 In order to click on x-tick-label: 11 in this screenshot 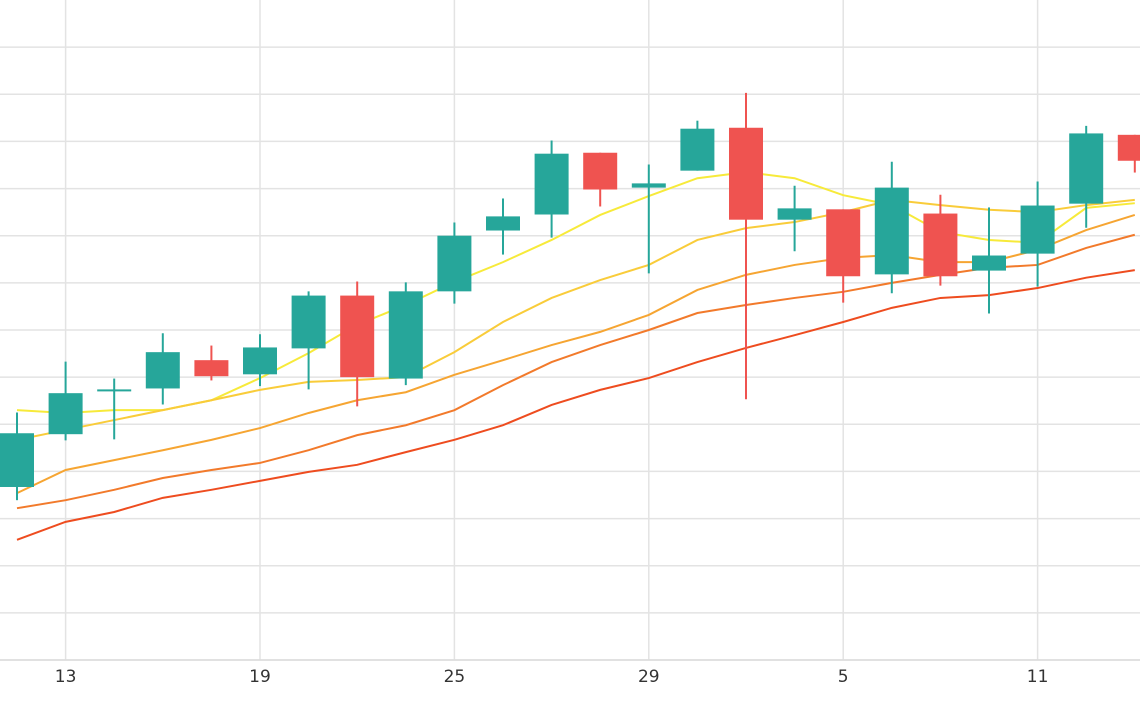, I will do `click(1038, 677)`.